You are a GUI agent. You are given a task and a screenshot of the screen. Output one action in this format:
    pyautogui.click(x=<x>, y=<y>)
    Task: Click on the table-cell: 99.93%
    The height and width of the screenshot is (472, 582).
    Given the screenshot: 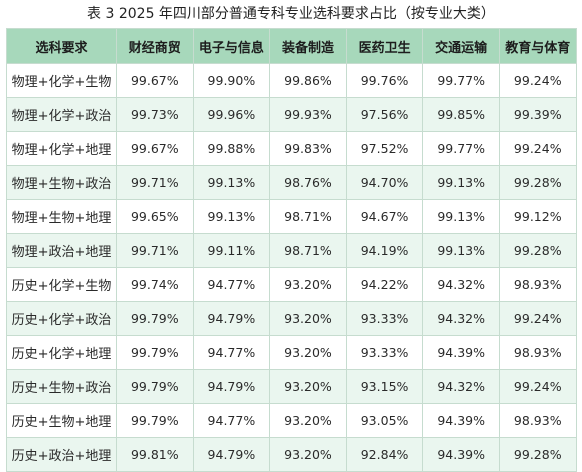 What is the action you would take?
    pyautogui.click(x=308, y=114)
    